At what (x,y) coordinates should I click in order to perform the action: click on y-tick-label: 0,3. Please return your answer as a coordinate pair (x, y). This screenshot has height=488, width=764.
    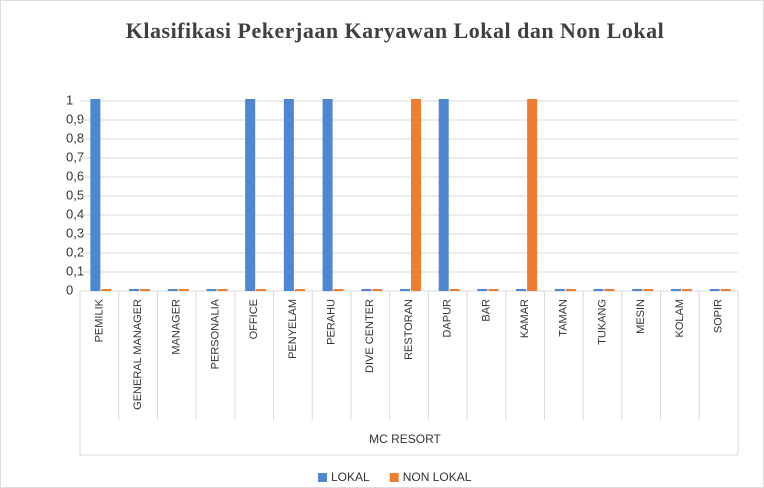
    Looking at the image, I should click on (75, 232).